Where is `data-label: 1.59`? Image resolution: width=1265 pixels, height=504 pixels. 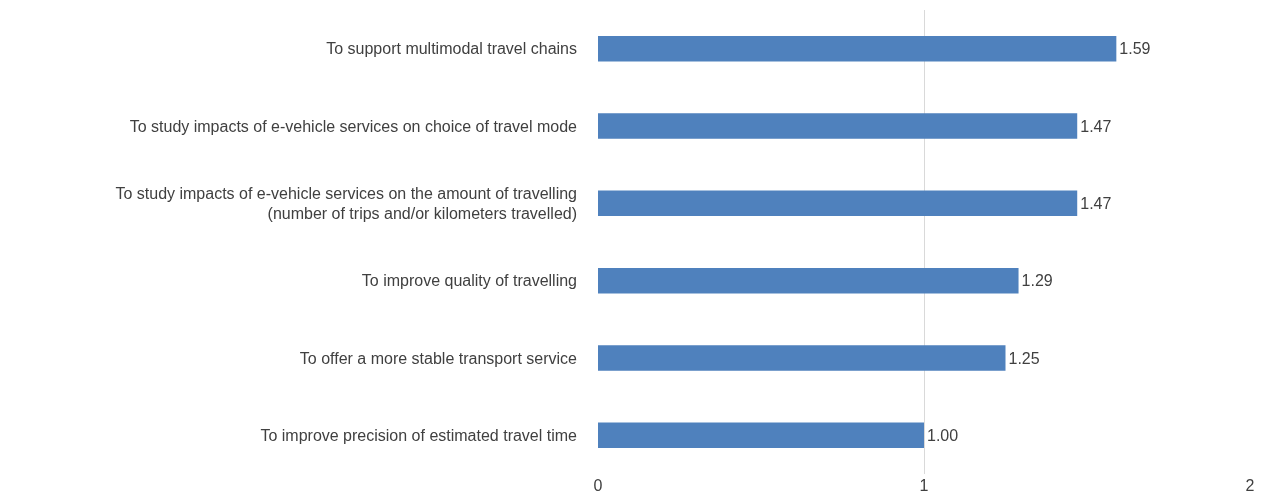 data-label: 1.59 is located at coordinates (1135, 49).